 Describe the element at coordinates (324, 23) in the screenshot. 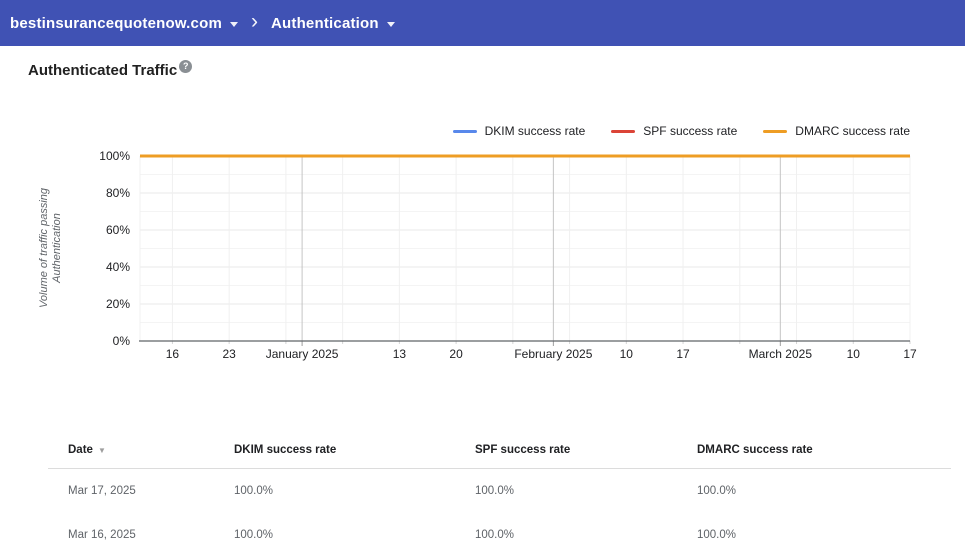

I see `section-name: Authentication` at that location.